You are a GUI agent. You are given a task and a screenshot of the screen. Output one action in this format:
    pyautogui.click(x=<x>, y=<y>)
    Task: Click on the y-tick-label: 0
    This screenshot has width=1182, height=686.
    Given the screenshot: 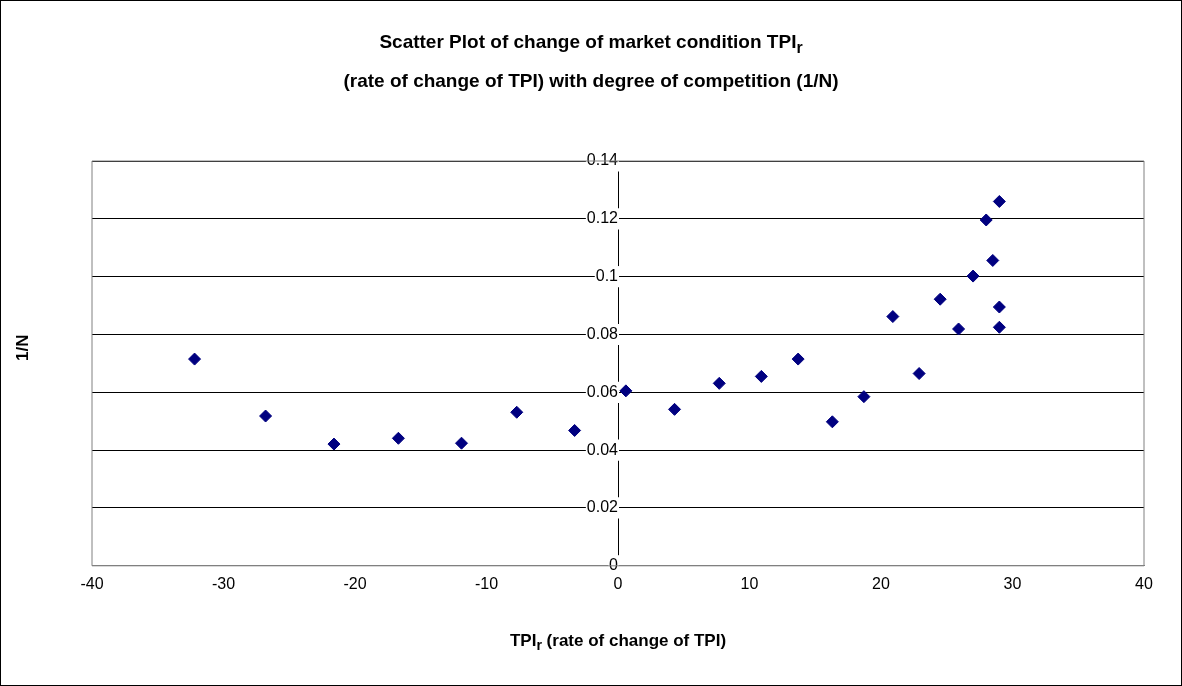 What is the action you would take?
    pyautogui.click(x=614, y=565)
    